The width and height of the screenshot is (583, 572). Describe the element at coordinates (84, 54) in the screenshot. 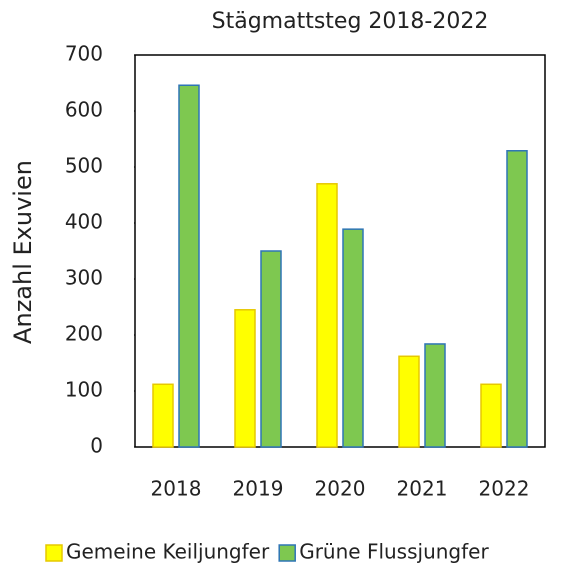

I see `y-tick-label: 700` at that location.